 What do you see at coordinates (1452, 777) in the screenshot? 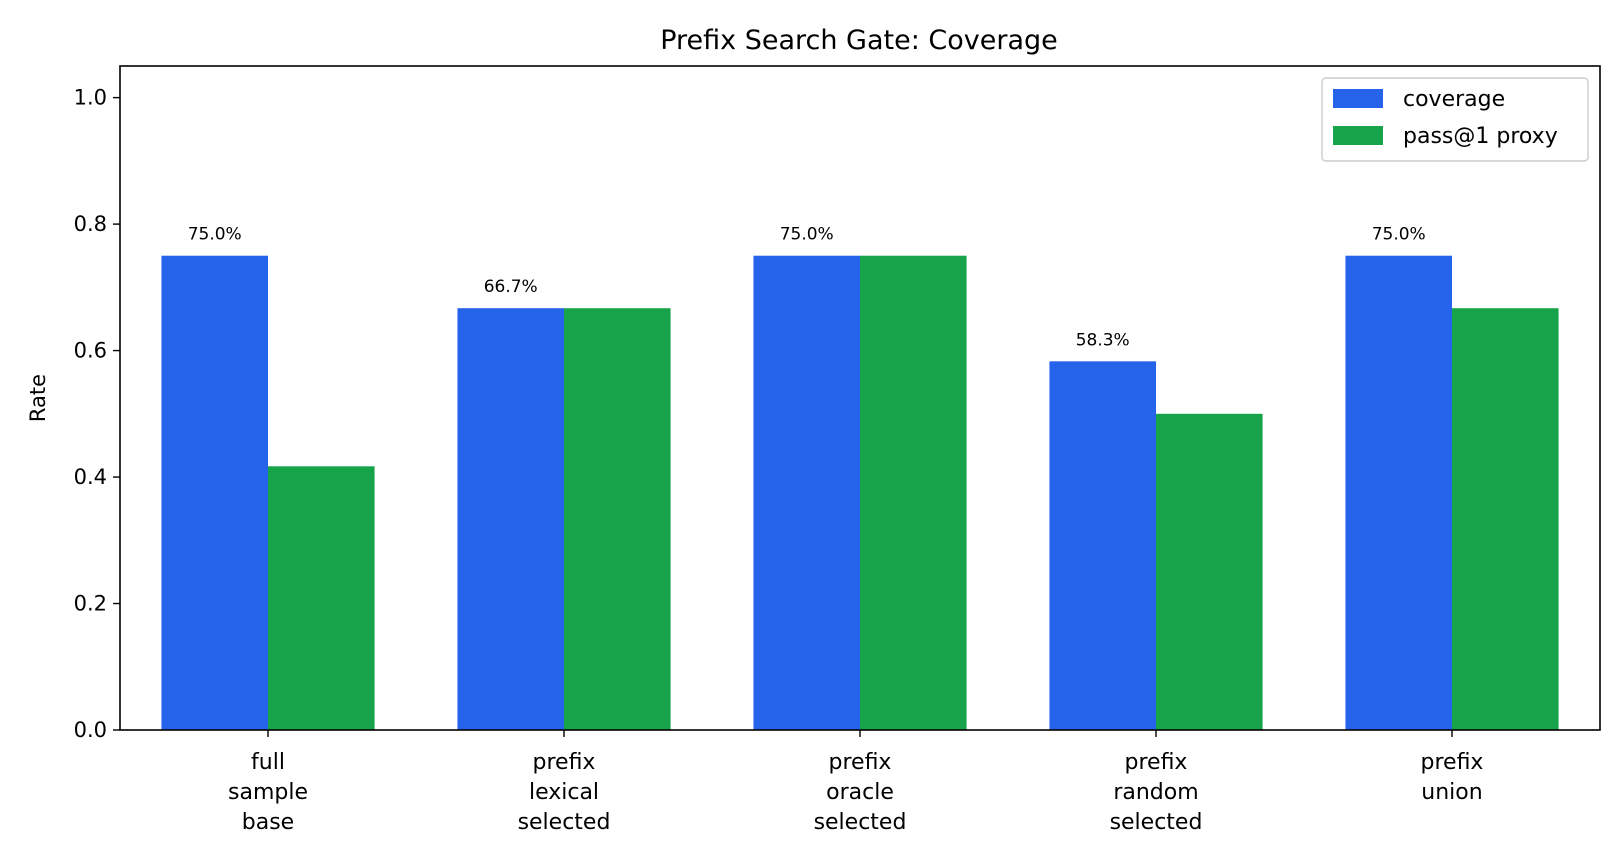
I see `x-tick-label-4: prefix union` at bounding box center [1452, 777].